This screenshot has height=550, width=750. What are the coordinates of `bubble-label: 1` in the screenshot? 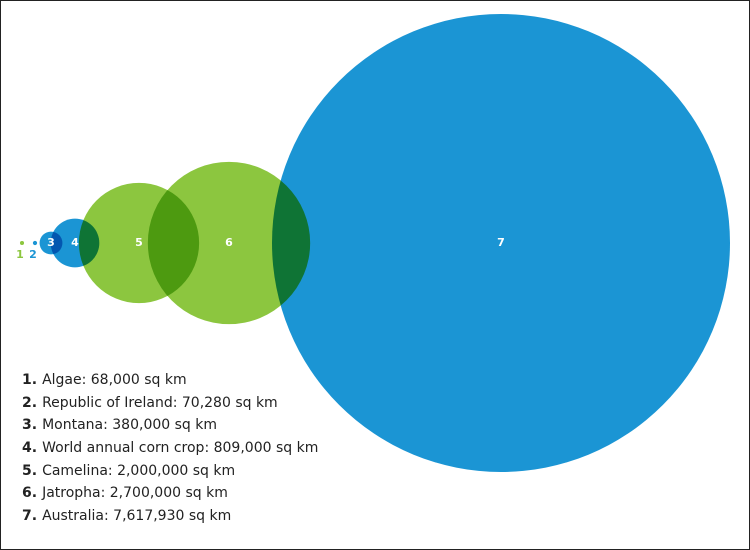 It's located at (20, 254).